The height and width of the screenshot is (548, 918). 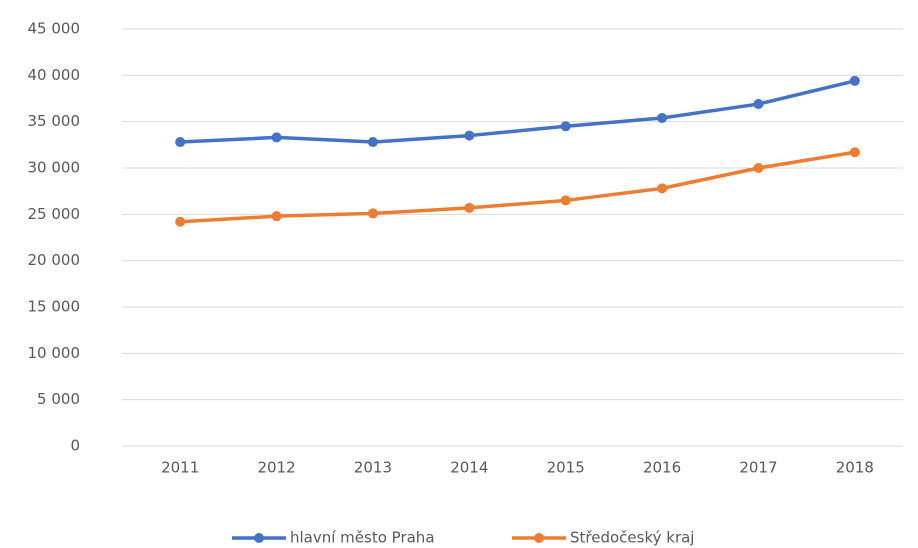 I want to click on y-tick-label: 25 000, so click(x=54, y=214).